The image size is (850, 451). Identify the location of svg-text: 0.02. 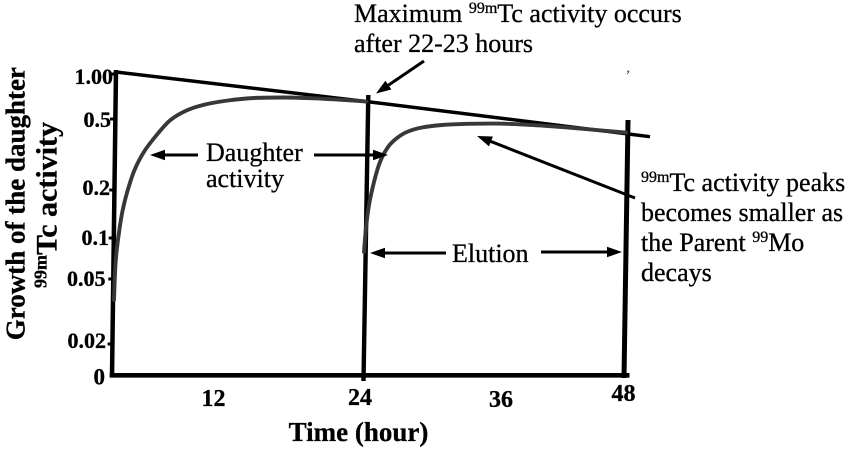
(87, 340).